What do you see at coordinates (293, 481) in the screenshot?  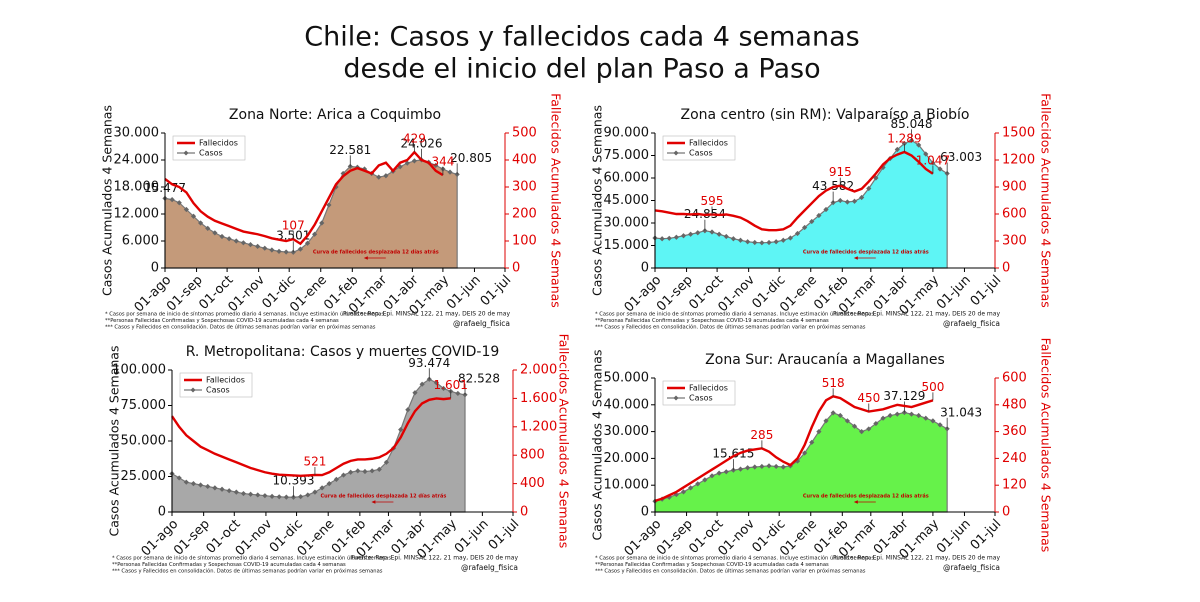 I see `value-label: 10.393` at bounding box center [293, 481].